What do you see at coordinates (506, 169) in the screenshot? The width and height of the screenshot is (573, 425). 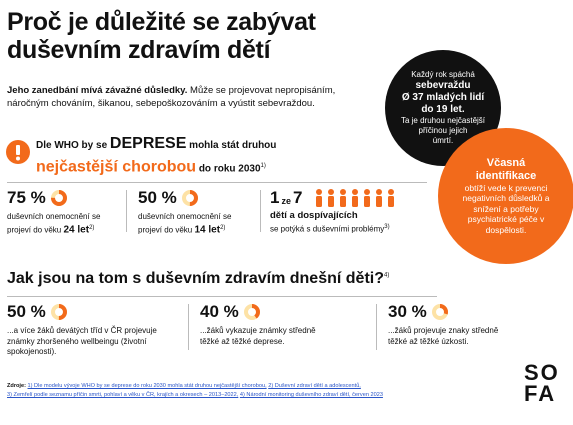 I see `callout-title: Včasná identifikace` at bounding box center [506, 169].